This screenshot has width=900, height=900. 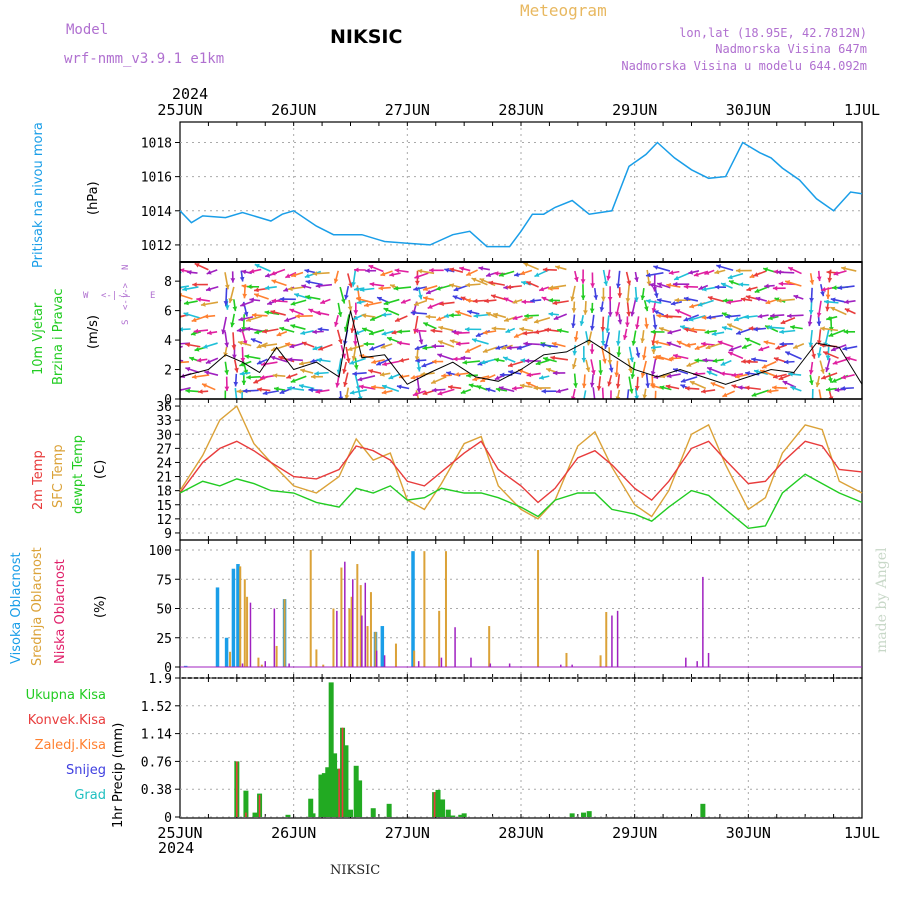 I want to click on compass-w: W, so click(x=86, y=296).